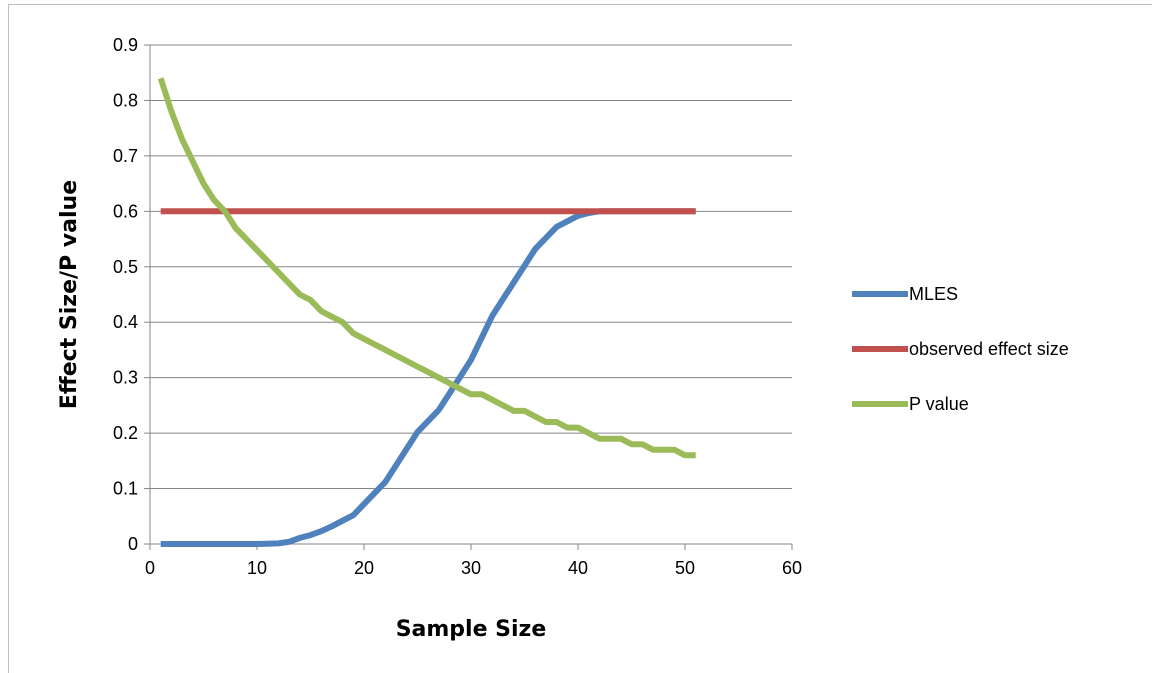 The image size is (1152, 673). What do you see at coordinates (471, 568) in the screenshot?
I see `x-tick-label: 30` at bounding box center [471, 568].